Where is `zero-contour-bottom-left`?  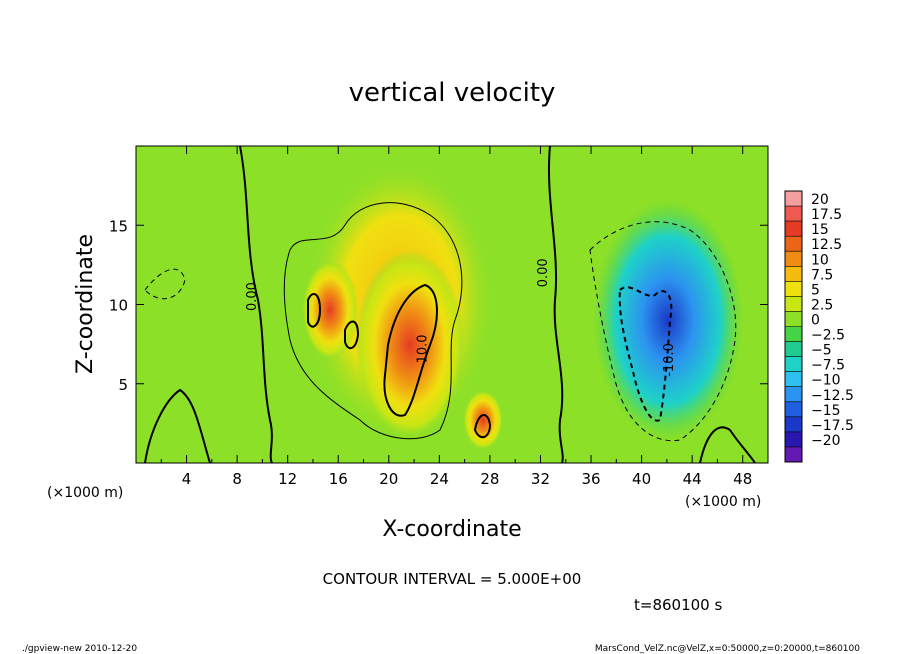
zero-contour-bottom-left is located at coordinates (177, 425).